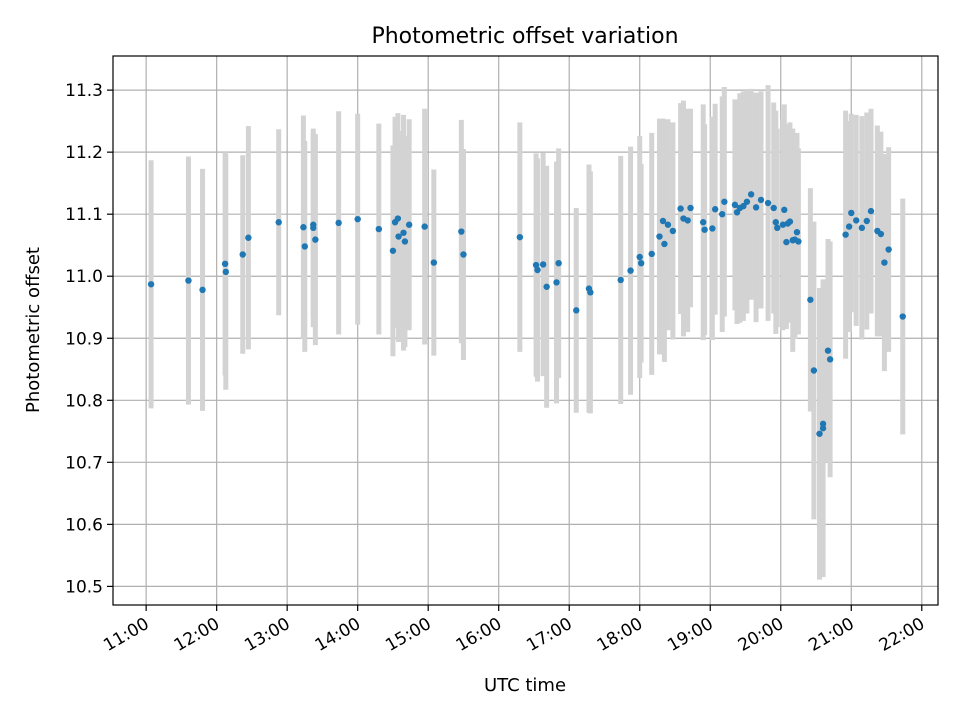  What do you see at coordinates (84, 153) in the screenshot?
I see `y-tick-label: 11.2` at bounding box center [84, 153].